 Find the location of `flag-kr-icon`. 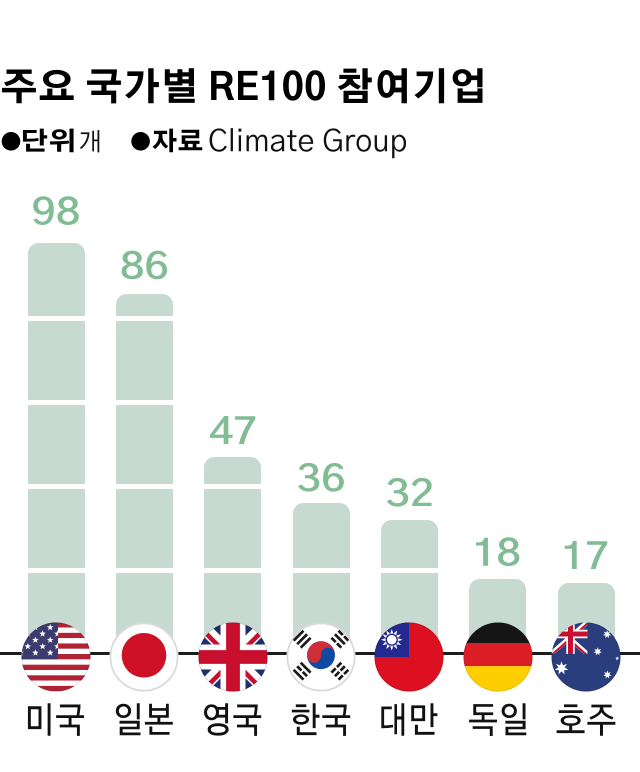

flag-kr-icon is located at coordinates (321, 656).